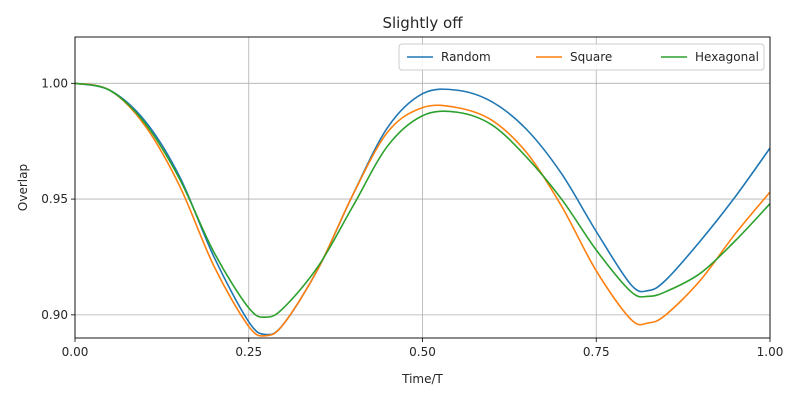 Image resolution: width=800 pixels, height=400 pixels. I want to click on legend: Random Square Hexagonal, so click(581, 57).